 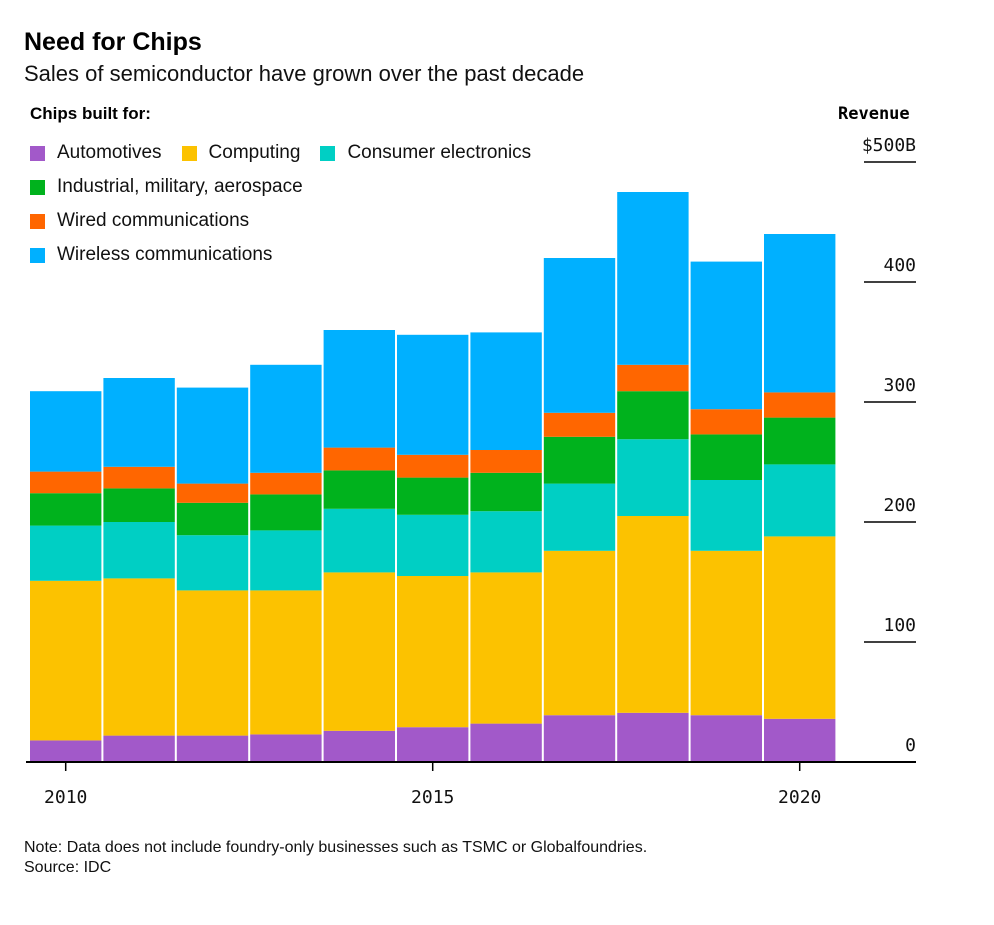 What do you see at coordinates (286, 483) in the screenshot?
I see `bar-segment-wired-communications-2013` at bounding box center [286, 483].